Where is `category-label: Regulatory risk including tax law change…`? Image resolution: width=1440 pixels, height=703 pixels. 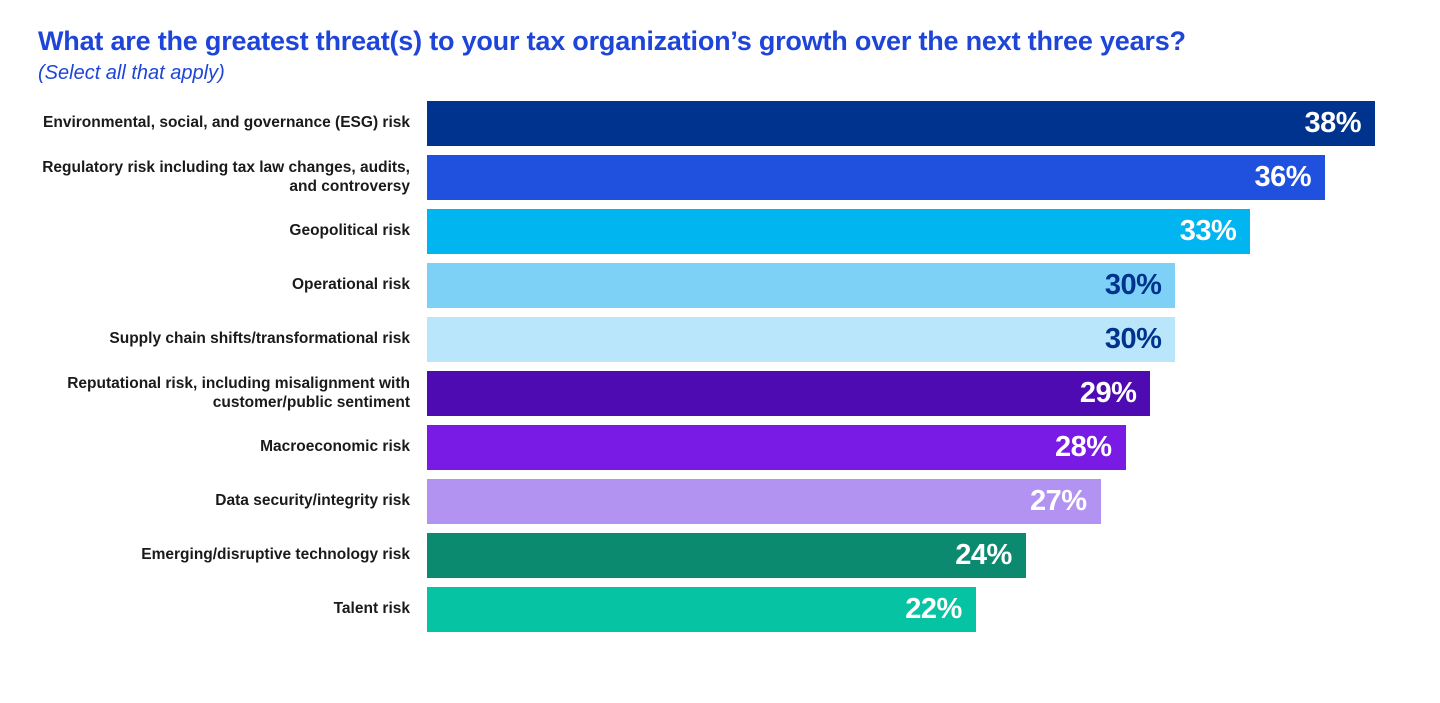
category-label: Regulatory risk including tax law change… is located at coordinates (226, 176).